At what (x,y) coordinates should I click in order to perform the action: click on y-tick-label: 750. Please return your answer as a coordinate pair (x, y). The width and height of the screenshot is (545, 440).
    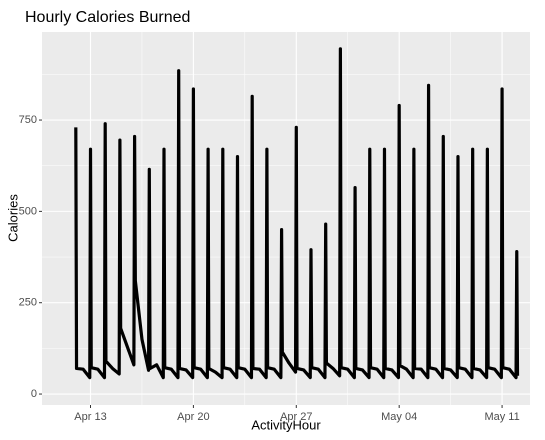
    Looking at the image, I should click on (28, 120).